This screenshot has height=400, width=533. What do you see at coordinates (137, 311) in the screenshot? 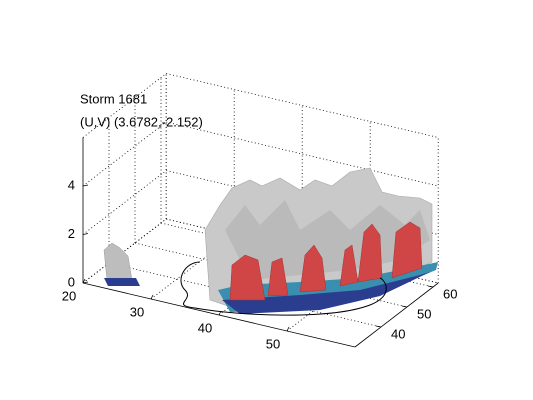
I see `x-tick-label: 30` at bounding box center [137, 311].